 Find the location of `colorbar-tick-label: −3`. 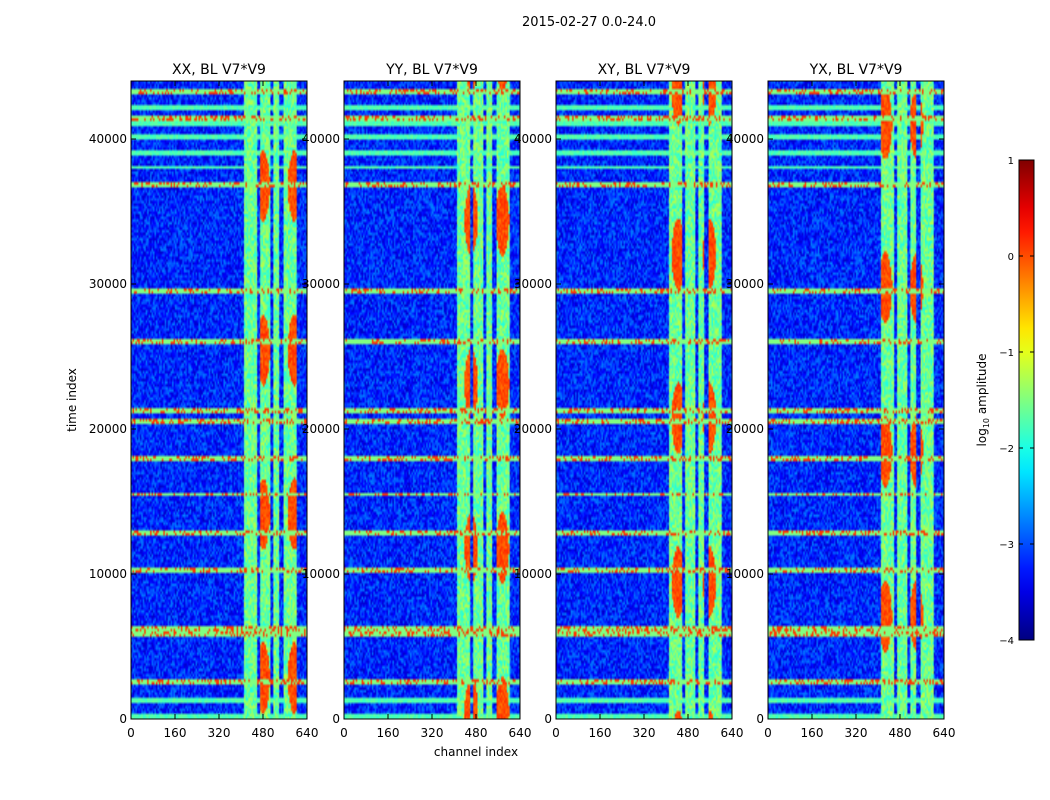

colorbar-tick-label: −3 is located at coordinates (1006, 545).